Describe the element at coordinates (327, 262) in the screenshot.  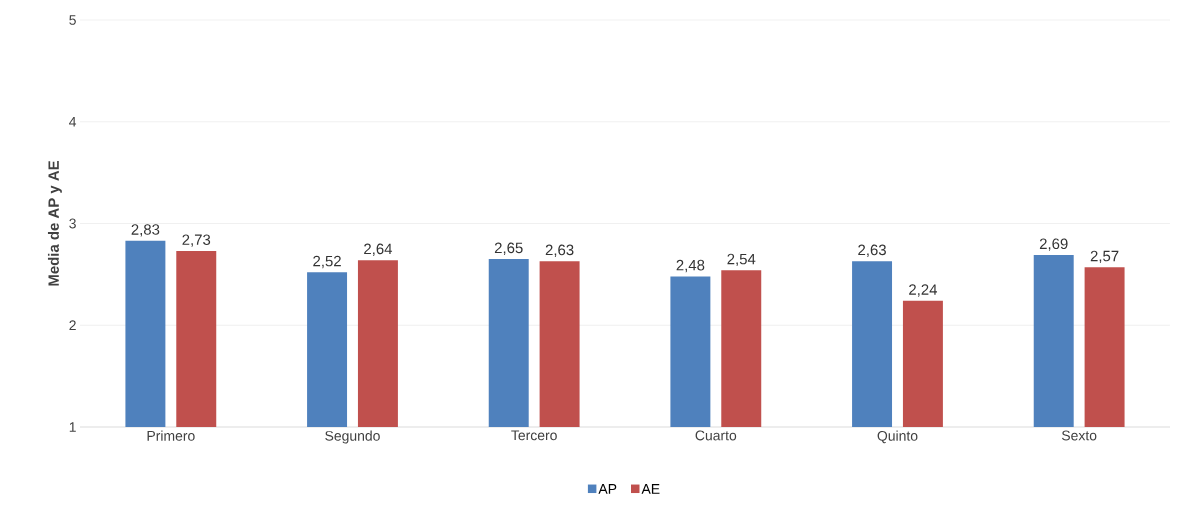
I see `data-label: 2,52` at that location.